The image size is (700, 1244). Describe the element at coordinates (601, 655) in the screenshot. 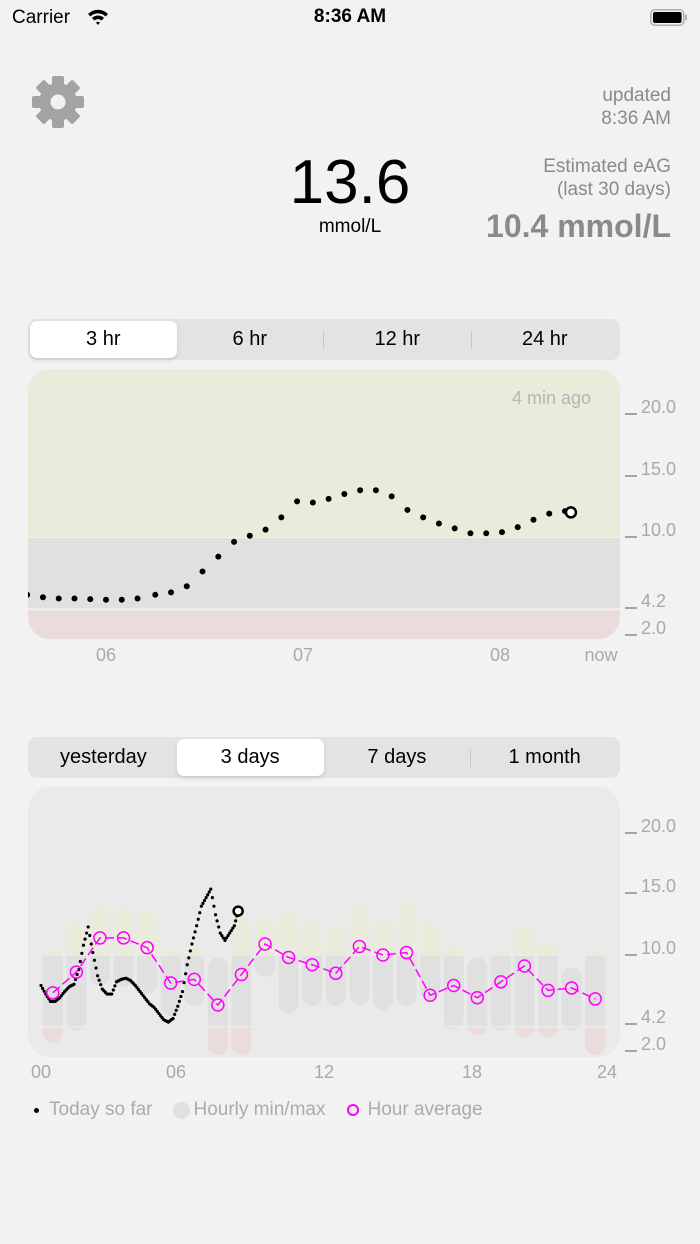

I see `x-tick-label: now` at that location.